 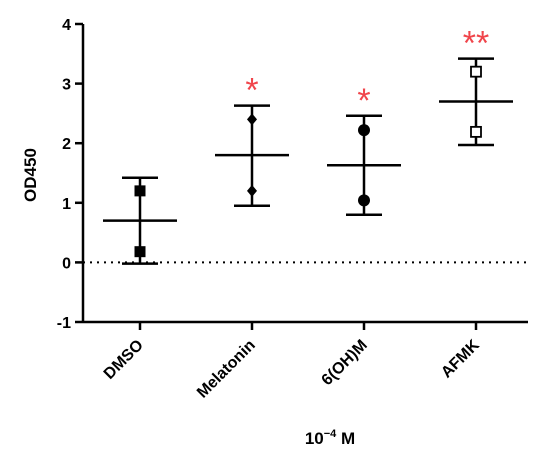 I want to click on y-tick-label: -1, so click(x=64, y=323).